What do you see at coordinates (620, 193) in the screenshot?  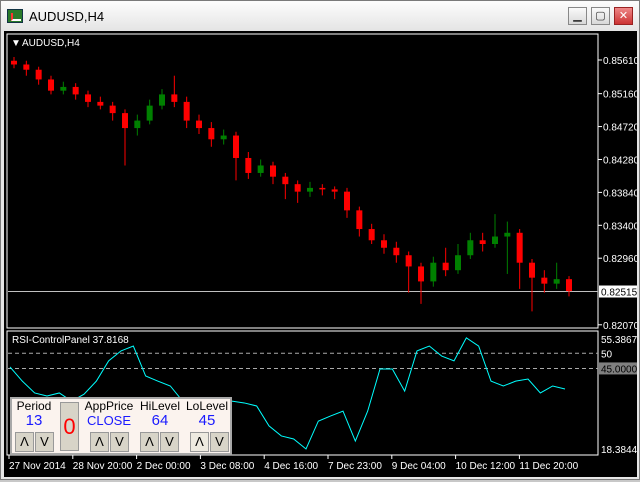 I see `price-tick-label: 0.83840` at bounding box center [620, 193].